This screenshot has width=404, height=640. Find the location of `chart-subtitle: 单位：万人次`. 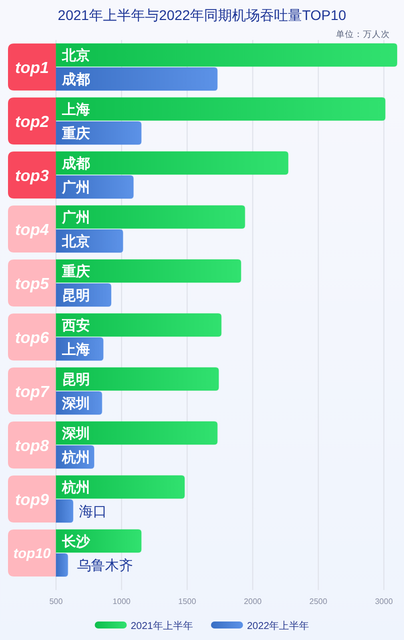

chart-subtitle: 单位：万人次 is located at coordinates (363, 34).